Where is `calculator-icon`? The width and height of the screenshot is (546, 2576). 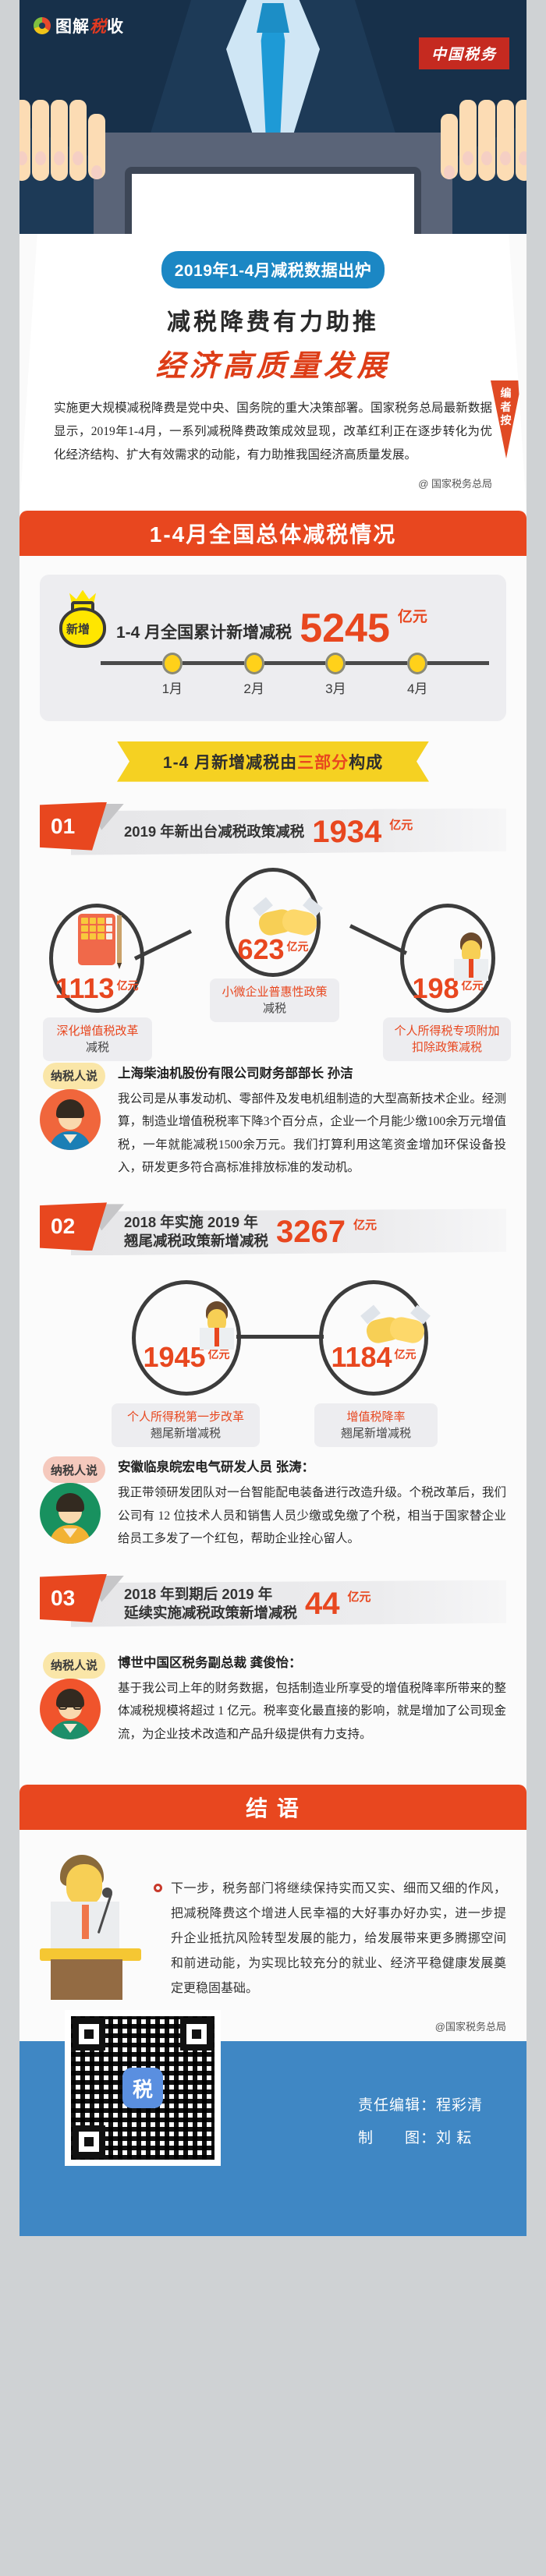
calculator-icon is located at coordinates (100, 941).